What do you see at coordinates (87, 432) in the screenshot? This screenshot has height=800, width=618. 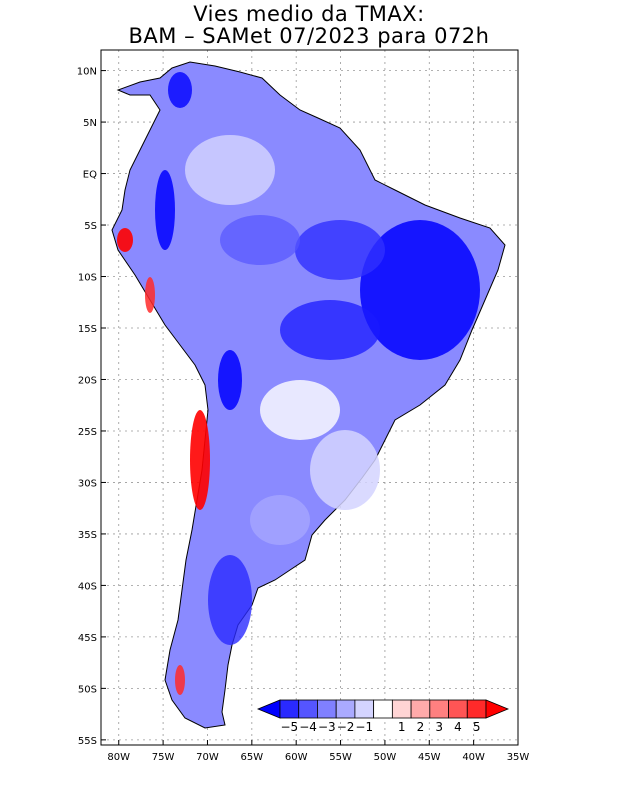 I see `lat-label: 25S` at bounding box center [87, 432].